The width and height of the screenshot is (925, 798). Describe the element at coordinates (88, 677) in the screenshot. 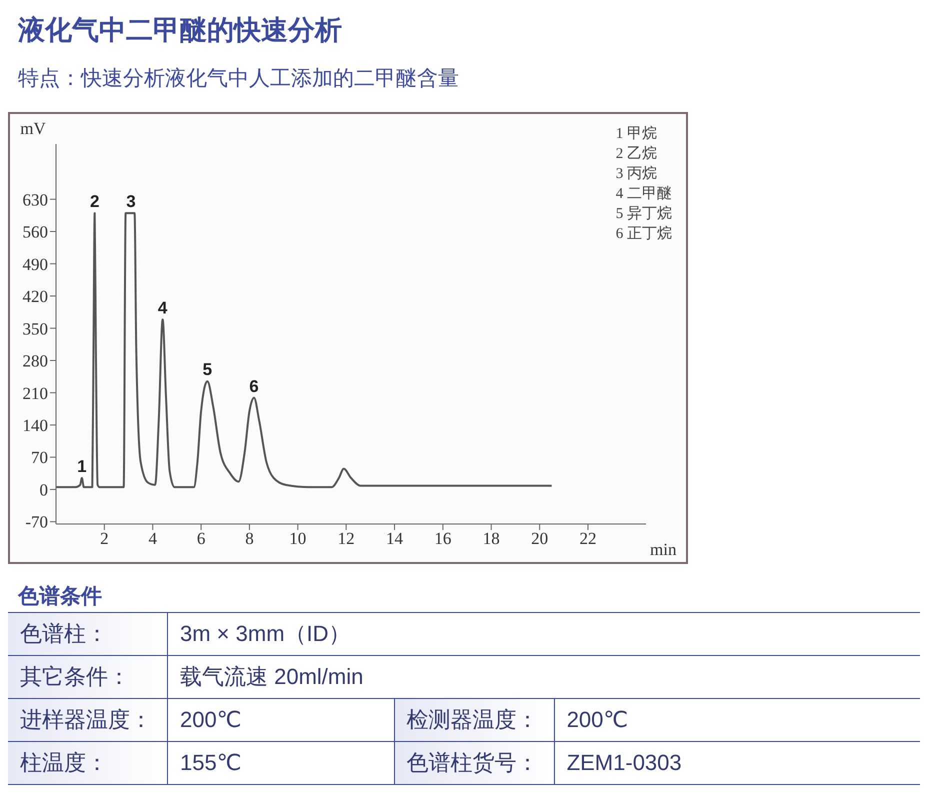

I see `text: 其它条件：` at that location.